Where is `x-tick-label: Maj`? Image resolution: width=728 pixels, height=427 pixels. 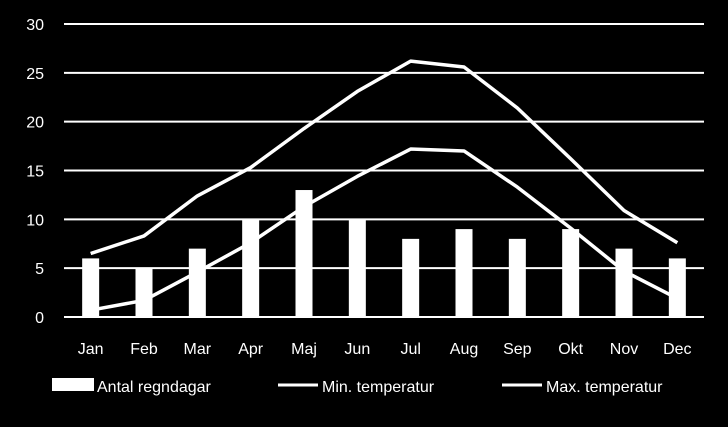
x-tick-label: Maj is located at coordinates (304, 349).